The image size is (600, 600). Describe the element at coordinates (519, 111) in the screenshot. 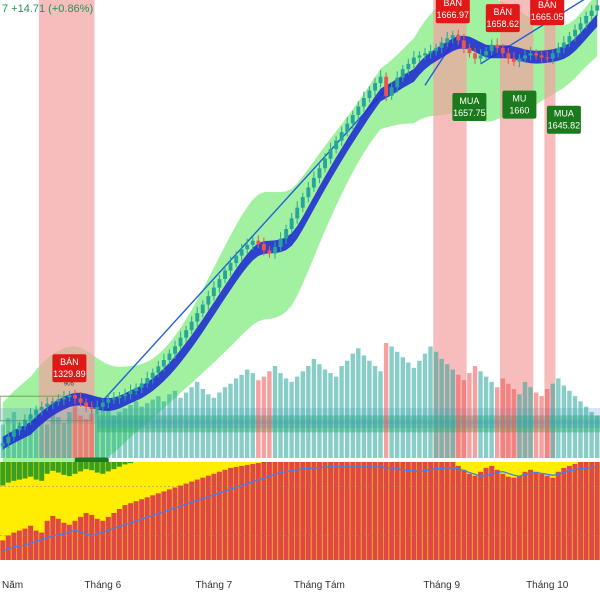

I see `signal-price: 1660` at that location.